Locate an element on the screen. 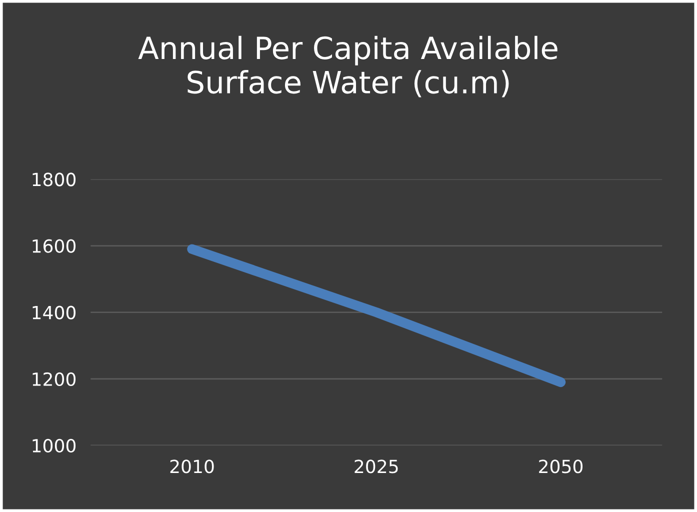 Image resolution: width=697 pixels, height=512 pixels. chart-title: Annual Per Capita Available Surface Water (cu.m) is located at coordinates (348, 67).